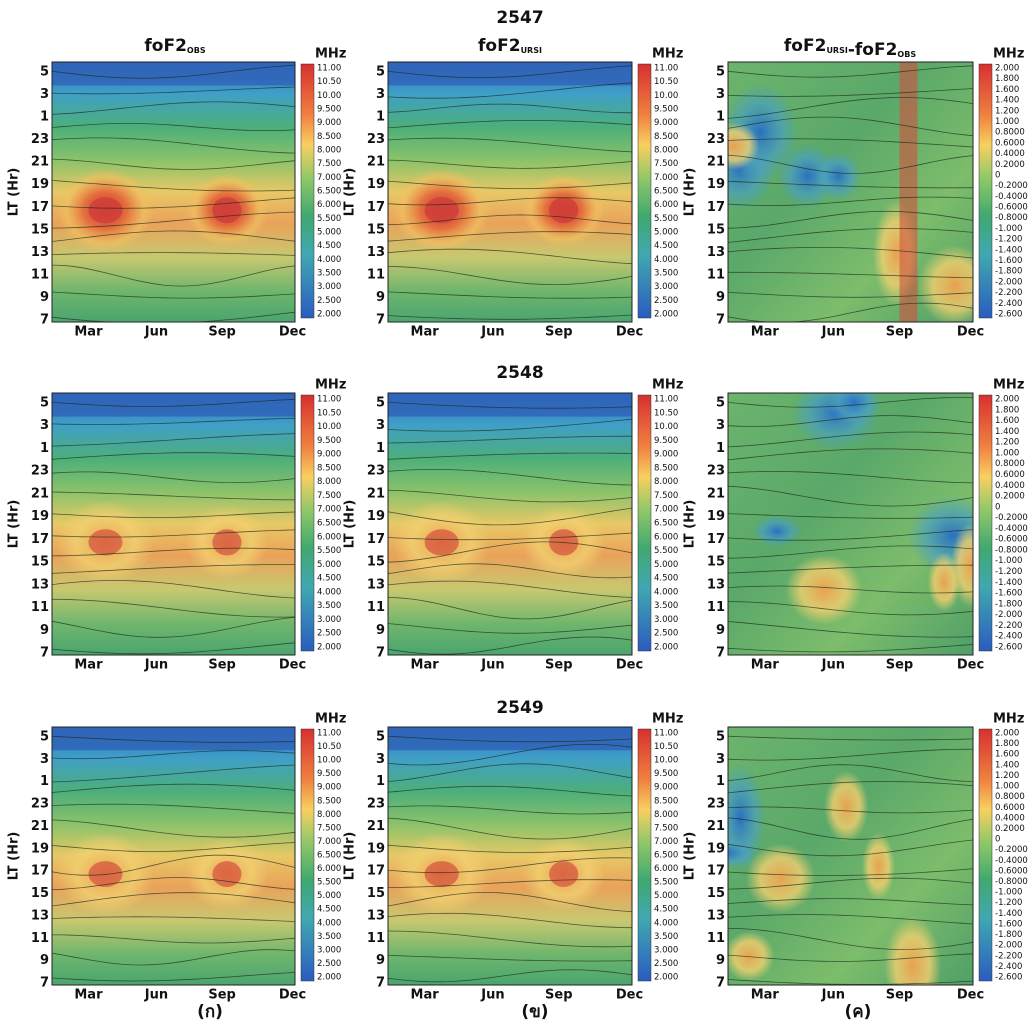 The image size is (1036, 1034). Describe the element at coordinates (1011, 850) in the screenshot. I see `colorbar-label: -0.2000` at that location.